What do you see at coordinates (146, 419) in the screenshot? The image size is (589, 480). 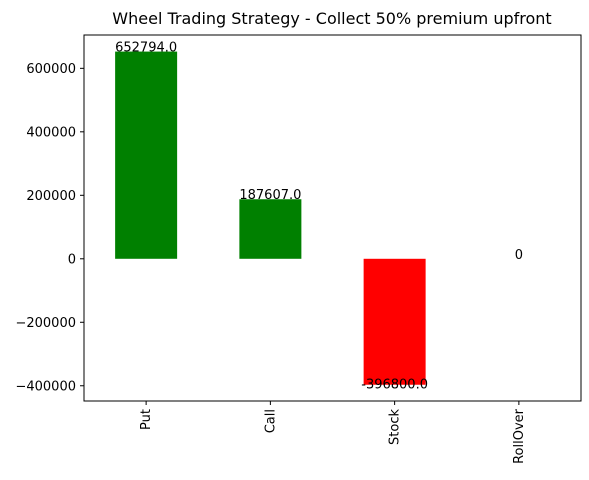 I see `x-tick-label: Put` at bounding box center [146, 419].